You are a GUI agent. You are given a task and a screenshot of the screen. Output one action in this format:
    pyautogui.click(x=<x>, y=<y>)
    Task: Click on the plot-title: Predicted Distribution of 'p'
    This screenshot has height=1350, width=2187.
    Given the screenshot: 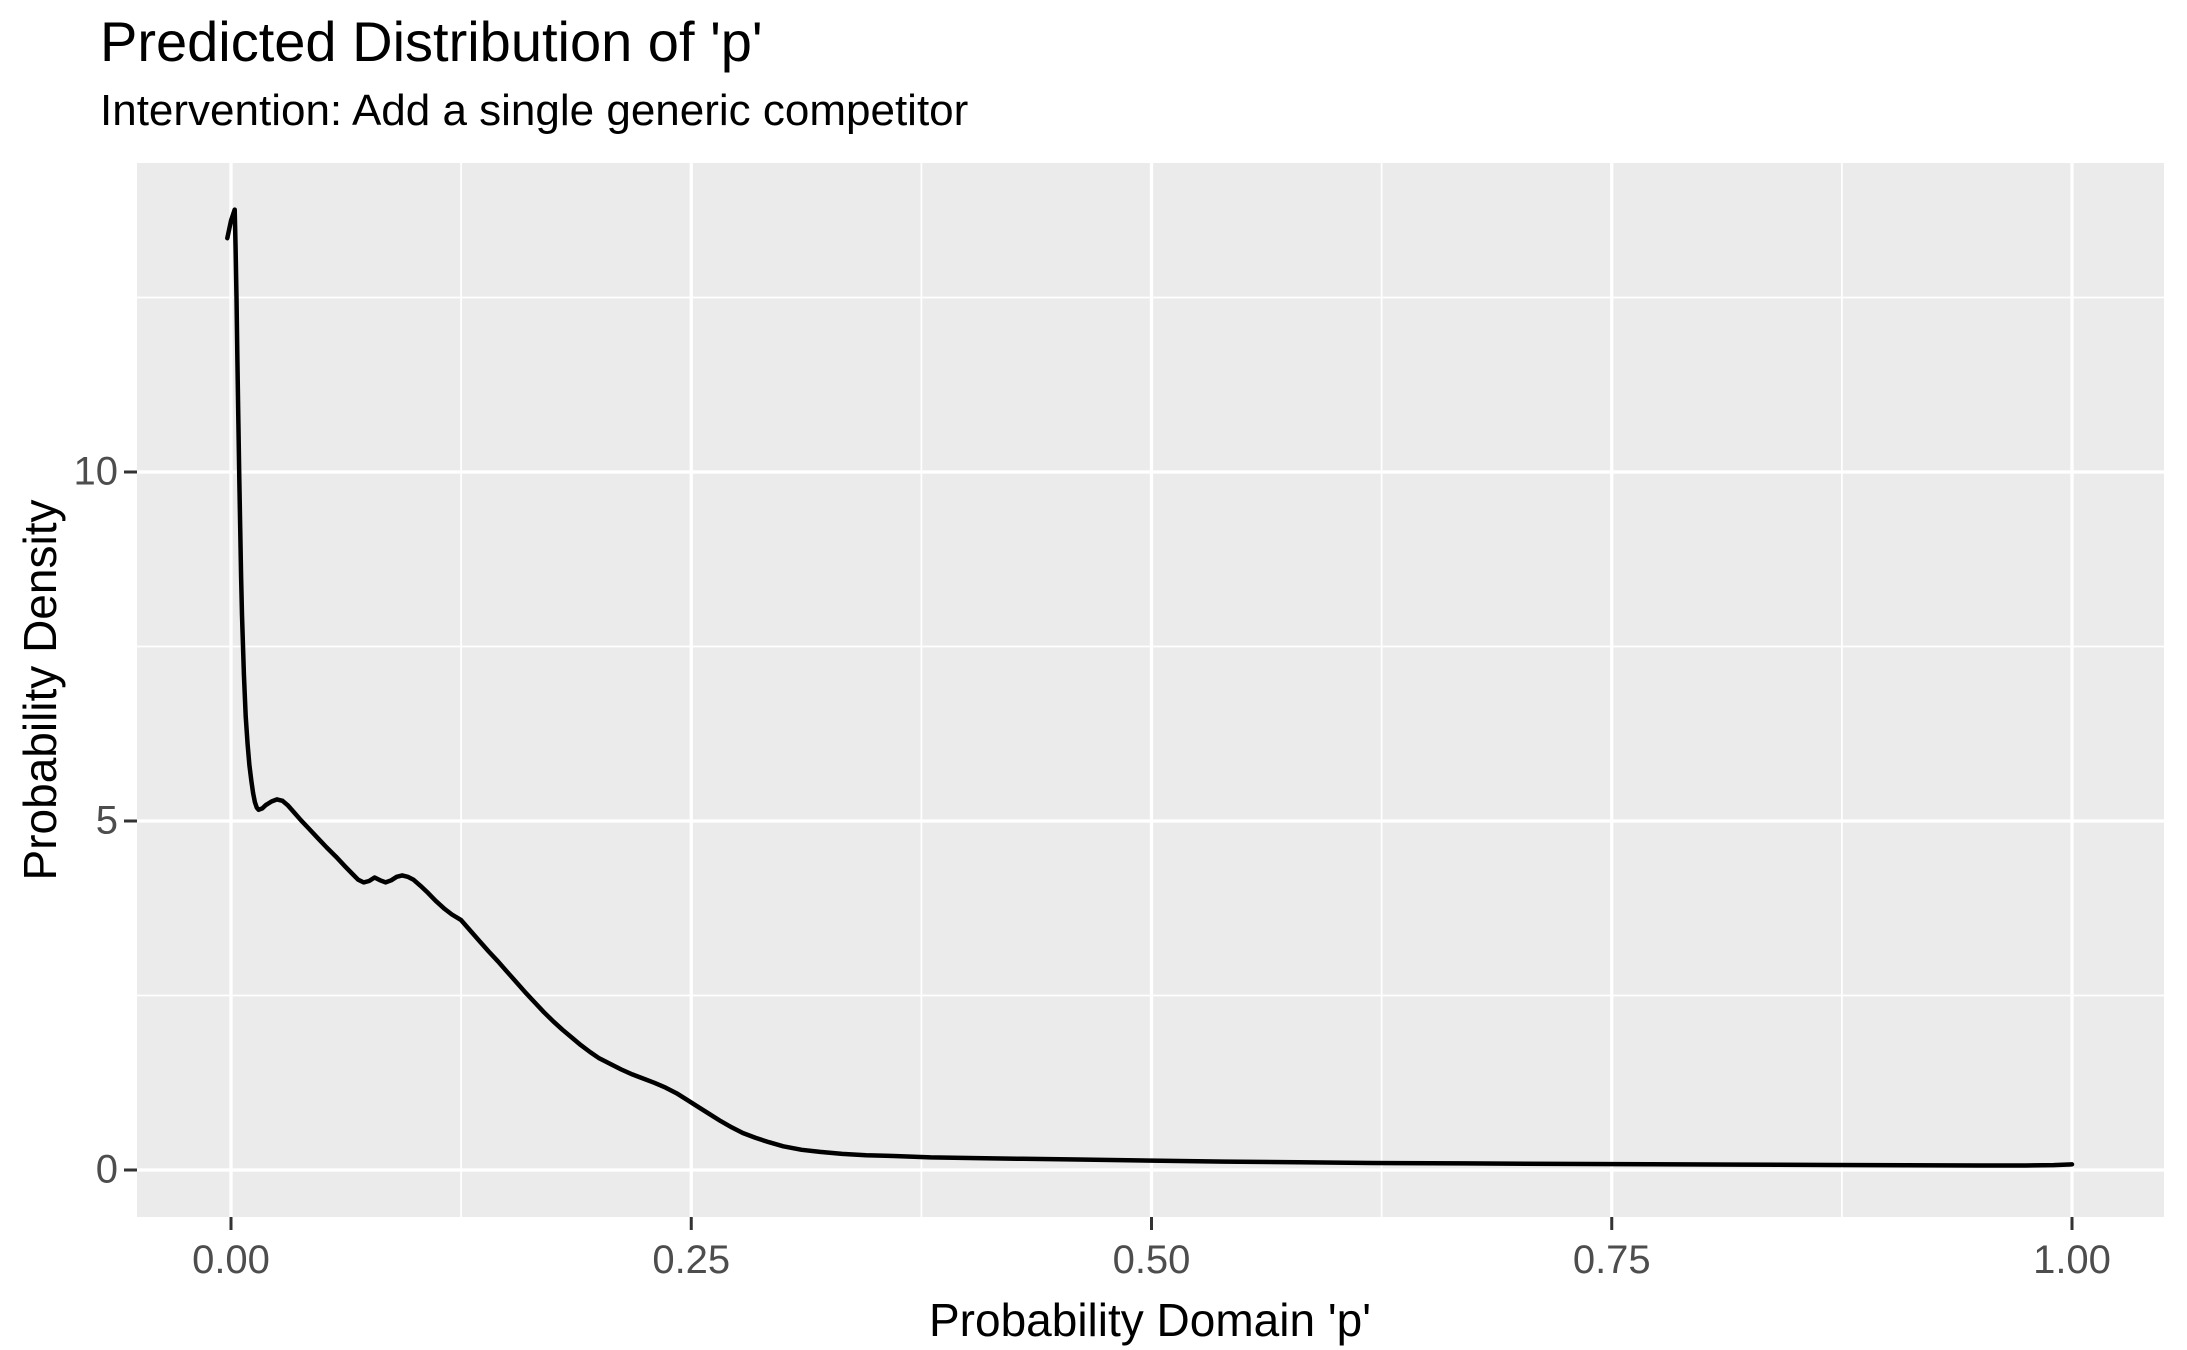 What is the action you would take?
    pyautogui.click(x=431, y=41)
    